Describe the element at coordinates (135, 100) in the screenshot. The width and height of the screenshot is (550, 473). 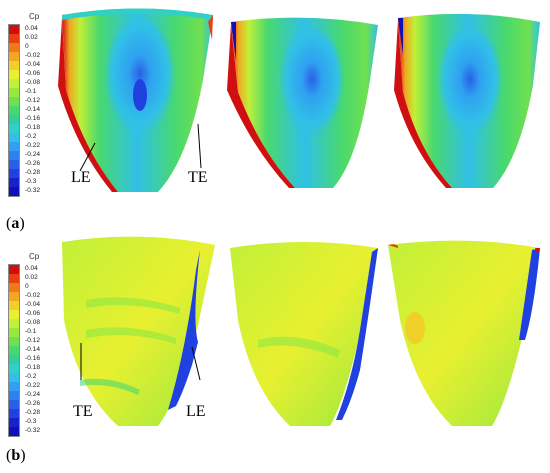
I see `blade-a1` at that location.